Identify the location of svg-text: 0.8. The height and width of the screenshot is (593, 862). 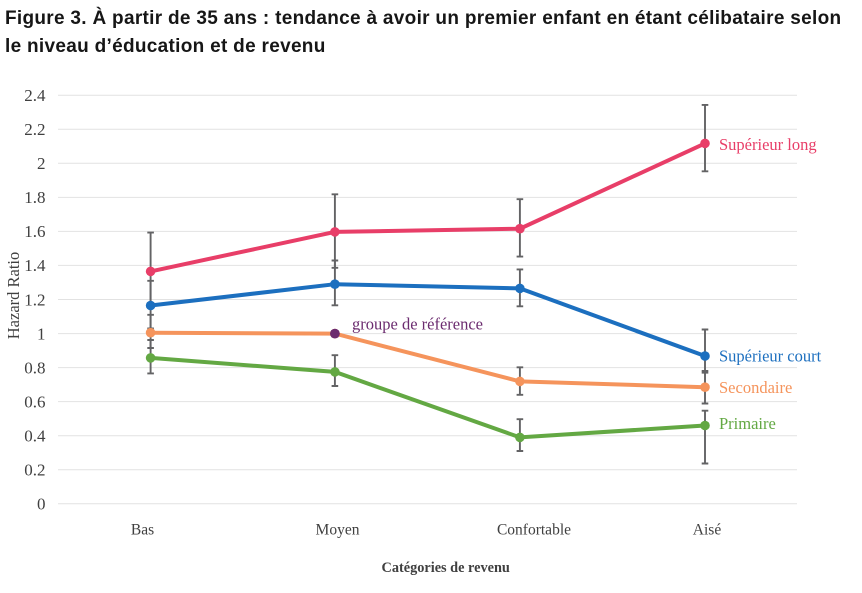
(34, 367).